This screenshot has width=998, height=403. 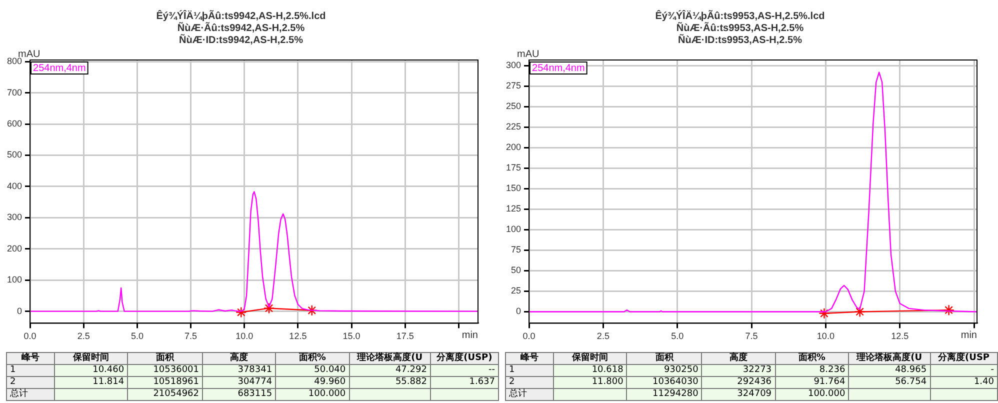 What do you see at coordinates (664, 370) in the screenshot?
I see `text: 930250` at bounding box center [664, 370].